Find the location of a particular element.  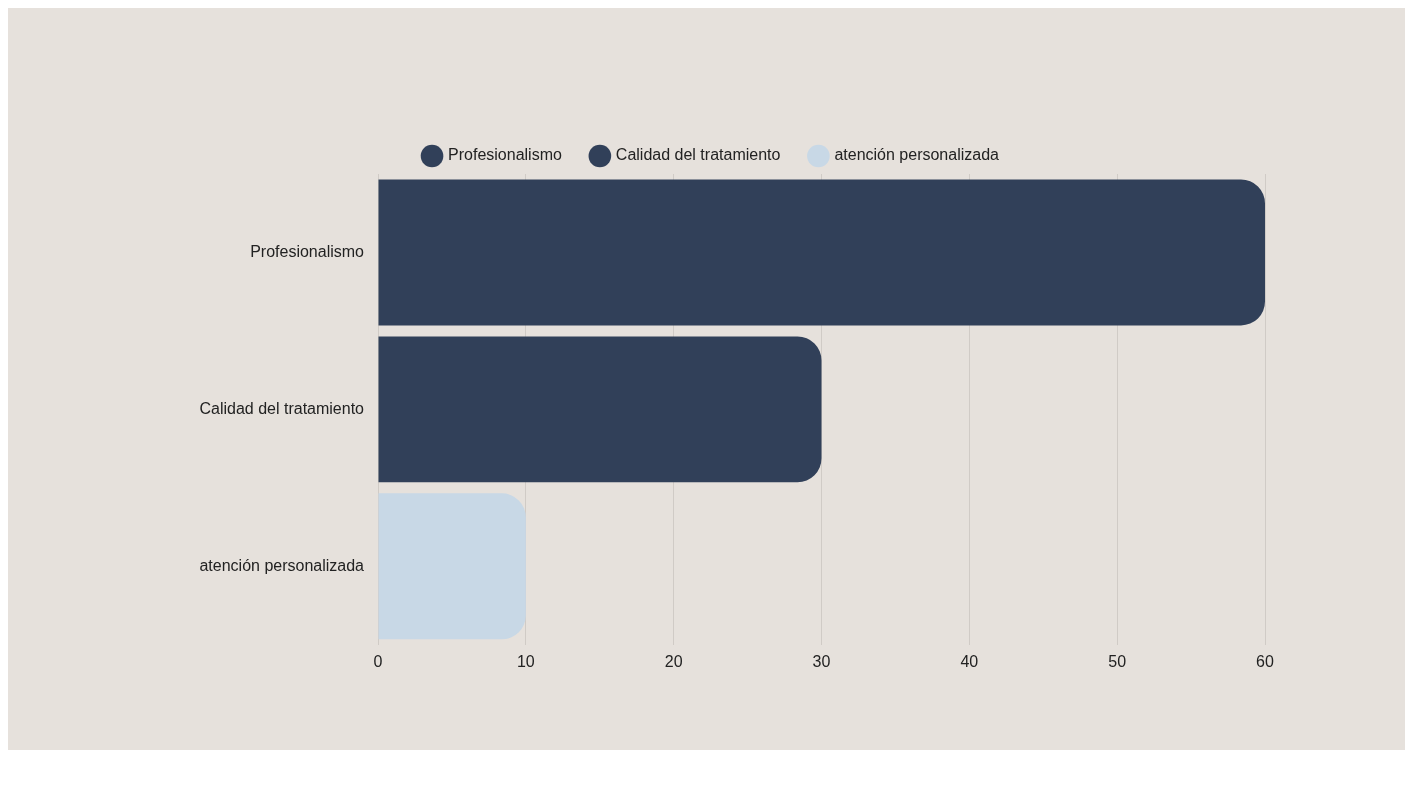

y-tick-label: atención personalizada is located at coordinates (282, 565).